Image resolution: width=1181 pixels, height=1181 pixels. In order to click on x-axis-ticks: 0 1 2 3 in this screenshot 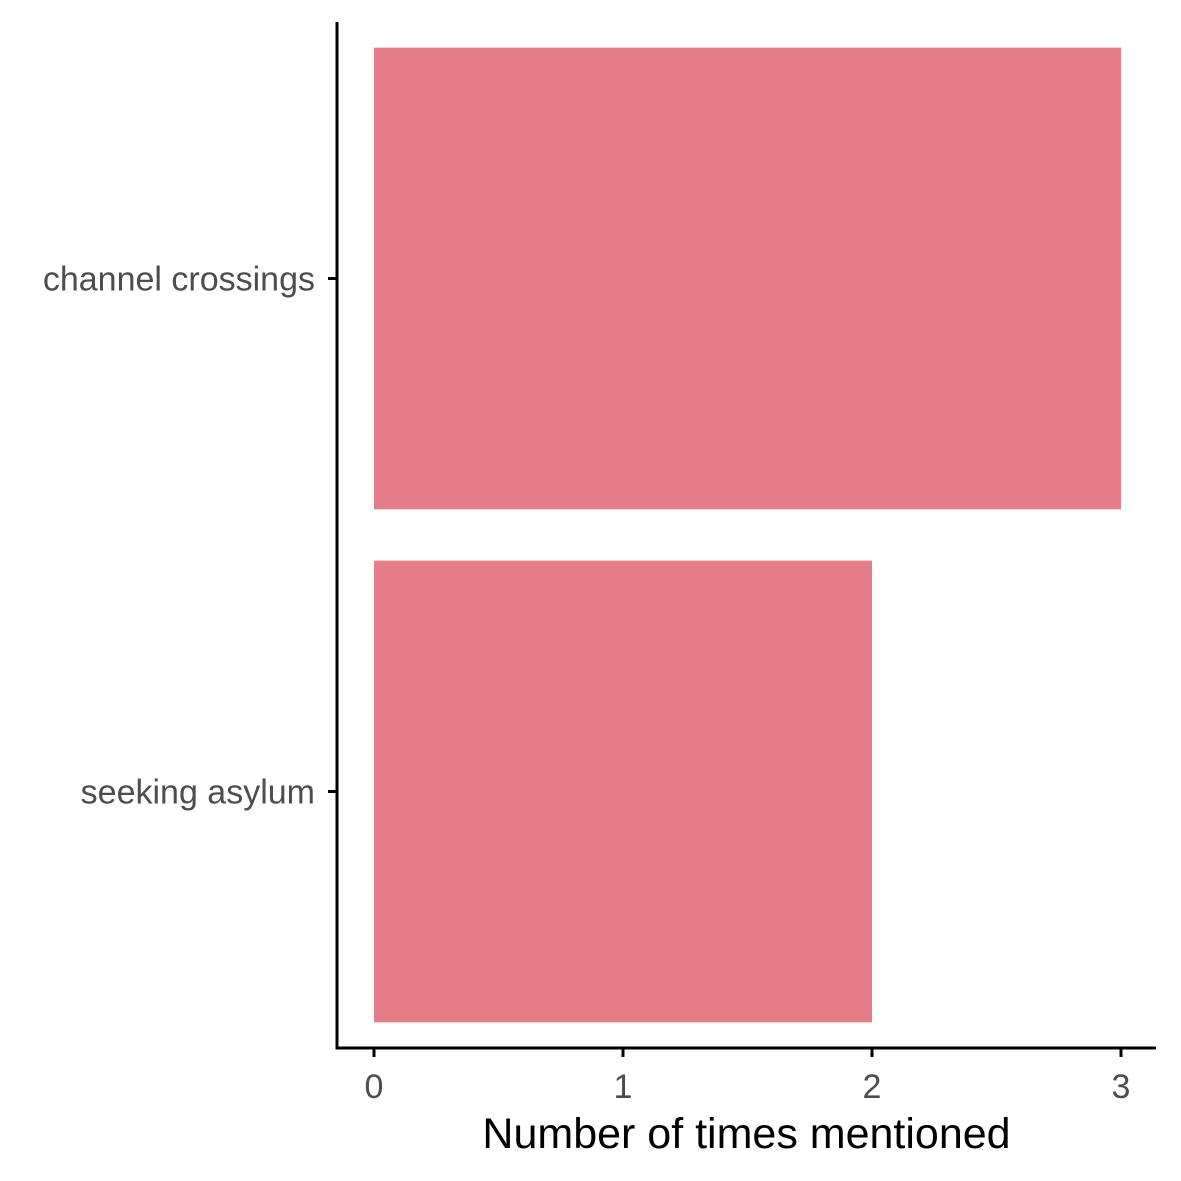, I will do `click(748, 1077)`.